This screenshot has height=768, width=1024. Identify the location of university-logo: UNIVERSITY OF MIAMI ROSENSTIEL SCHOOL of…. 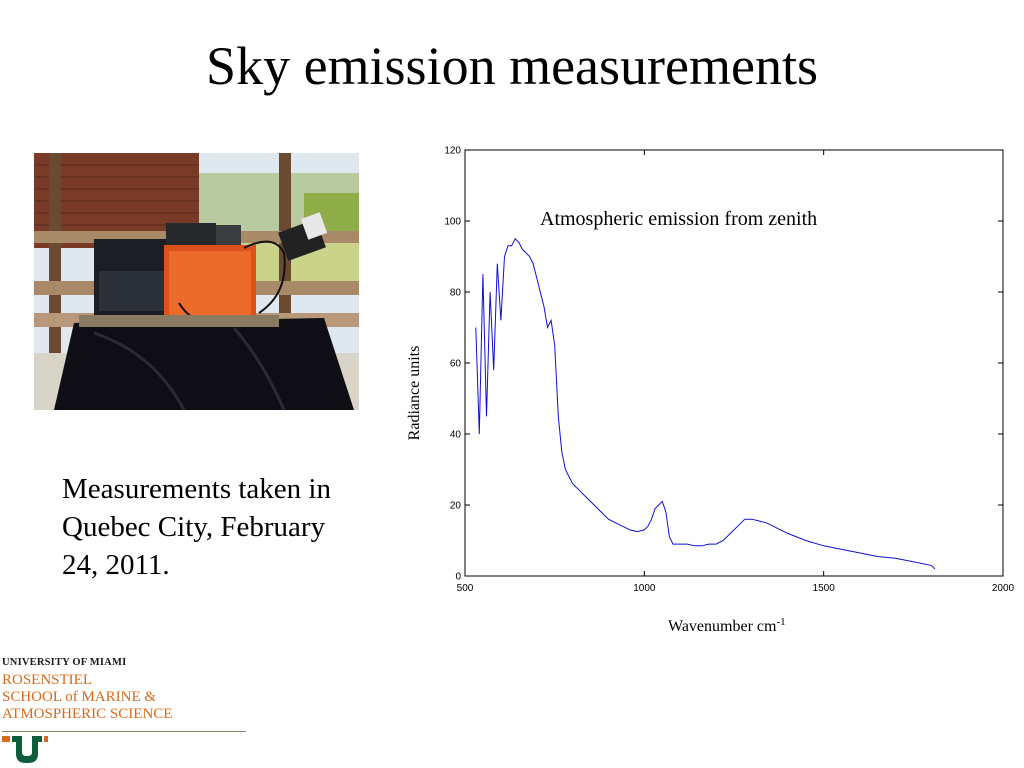
(127, 711).